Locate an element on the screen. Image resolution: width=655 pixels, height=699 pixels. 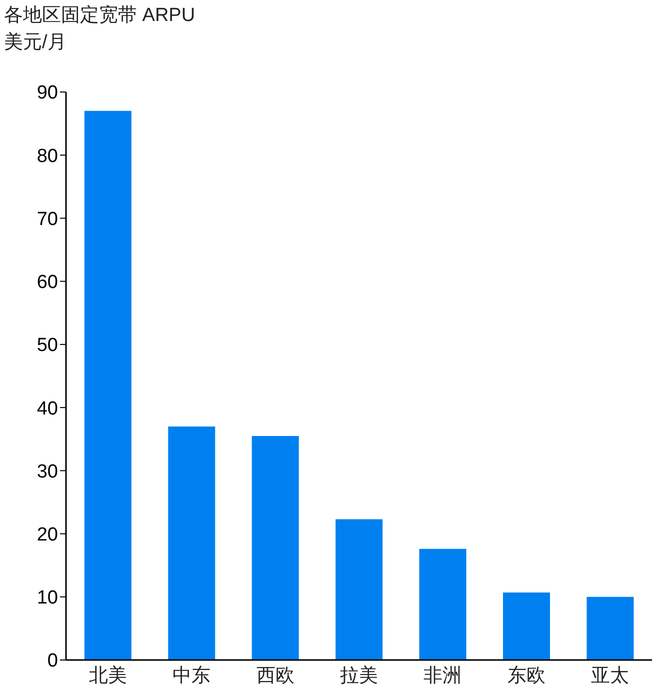
y-tick-label: 80 is located at coordinates (47, 156).